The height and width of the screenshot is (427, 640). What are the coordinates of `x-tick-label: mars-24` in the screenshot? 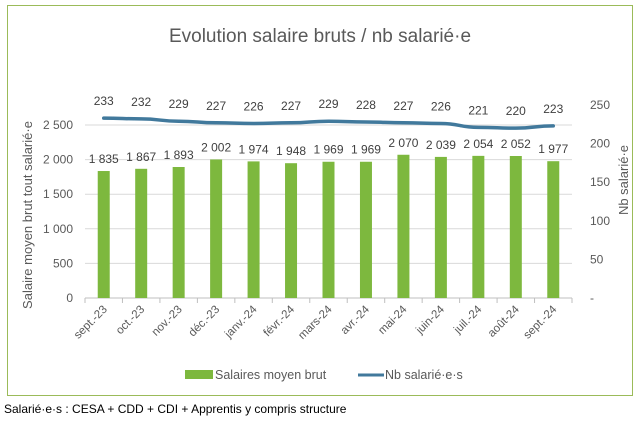 It's located at (315, 322).